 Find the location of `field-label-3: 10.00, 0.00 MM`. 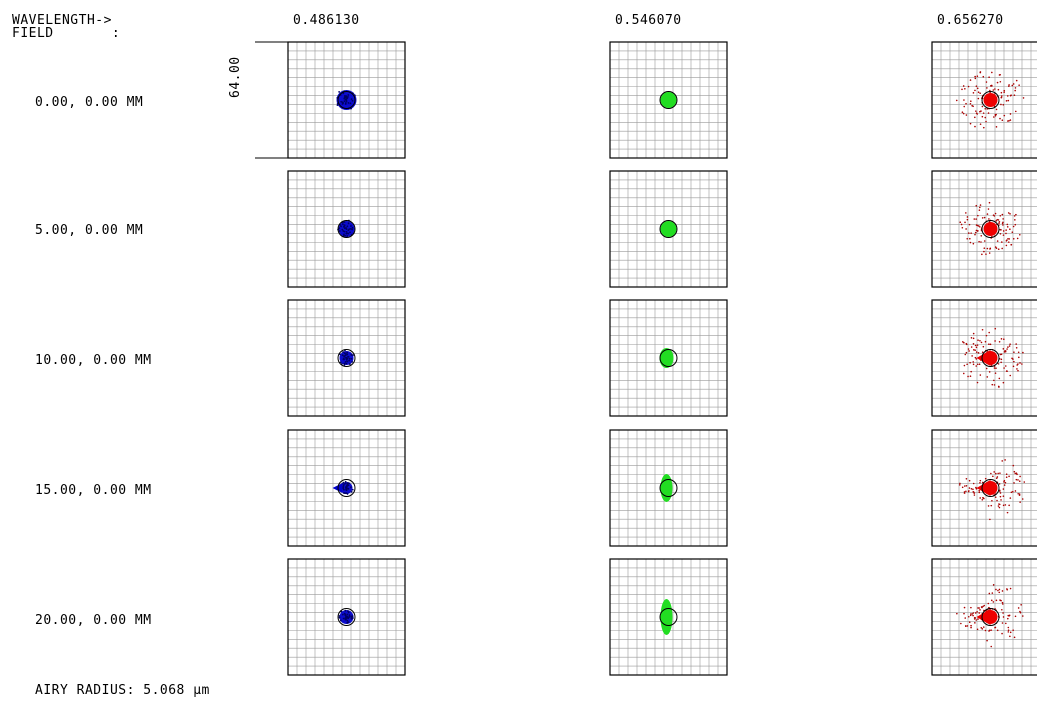

field-label-3: 10.00, 0.00 MM is located at coordinates (93, 360).